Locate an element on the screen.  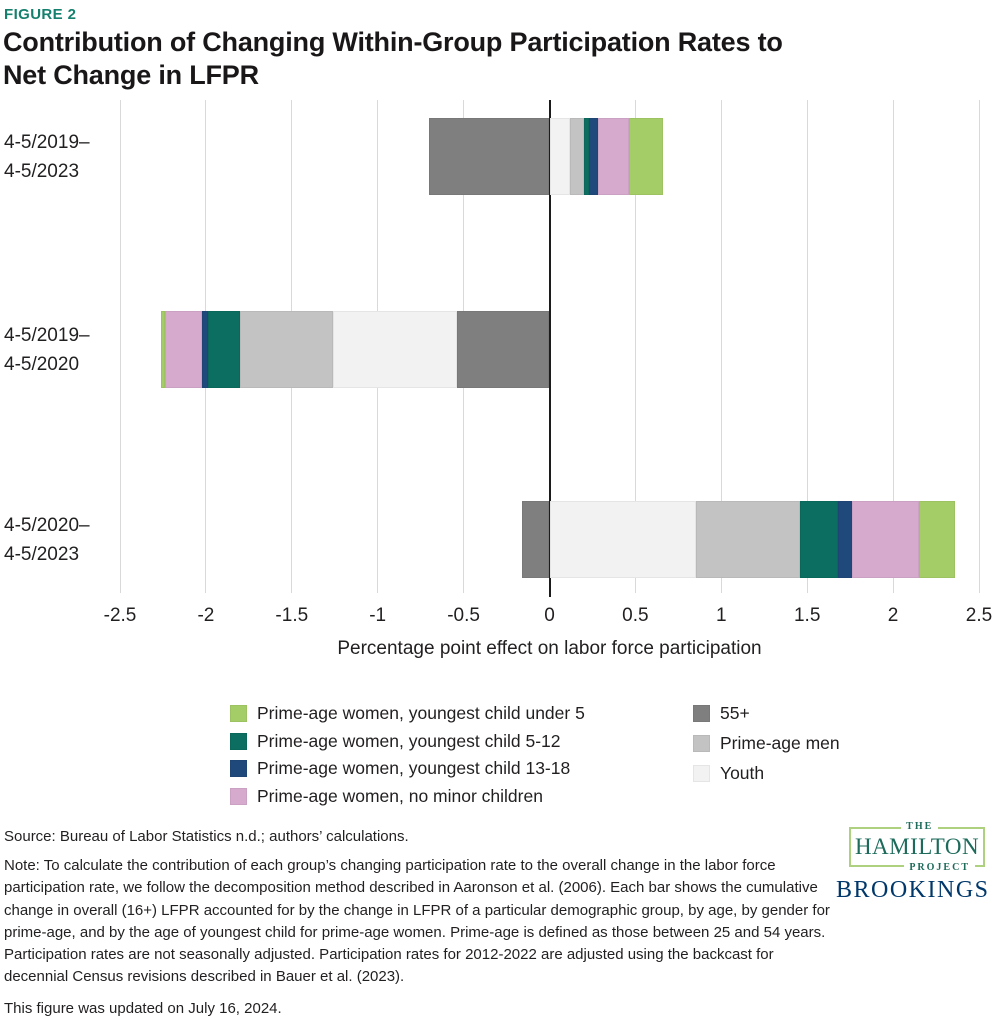
legend-swatch-youth is located at coordinates (701, 773).